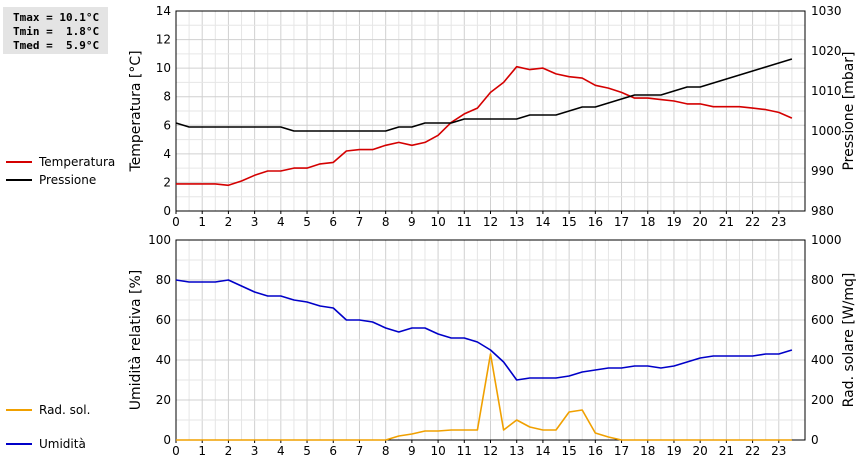 This screenshot has height=460, width=860. I want to click on y-tick-label: 10, so click(163, 68).